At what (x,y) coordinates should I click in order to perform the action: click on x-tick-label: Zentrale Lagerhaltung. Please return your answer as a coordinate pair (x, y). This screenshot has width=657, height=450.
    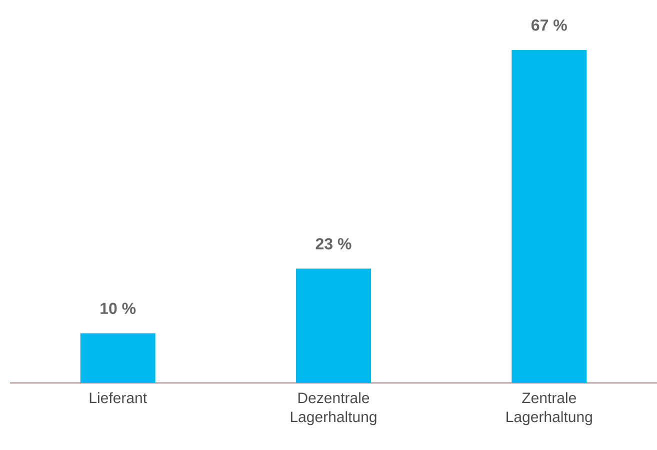
    Looking at the image, I should click on (549, 409).